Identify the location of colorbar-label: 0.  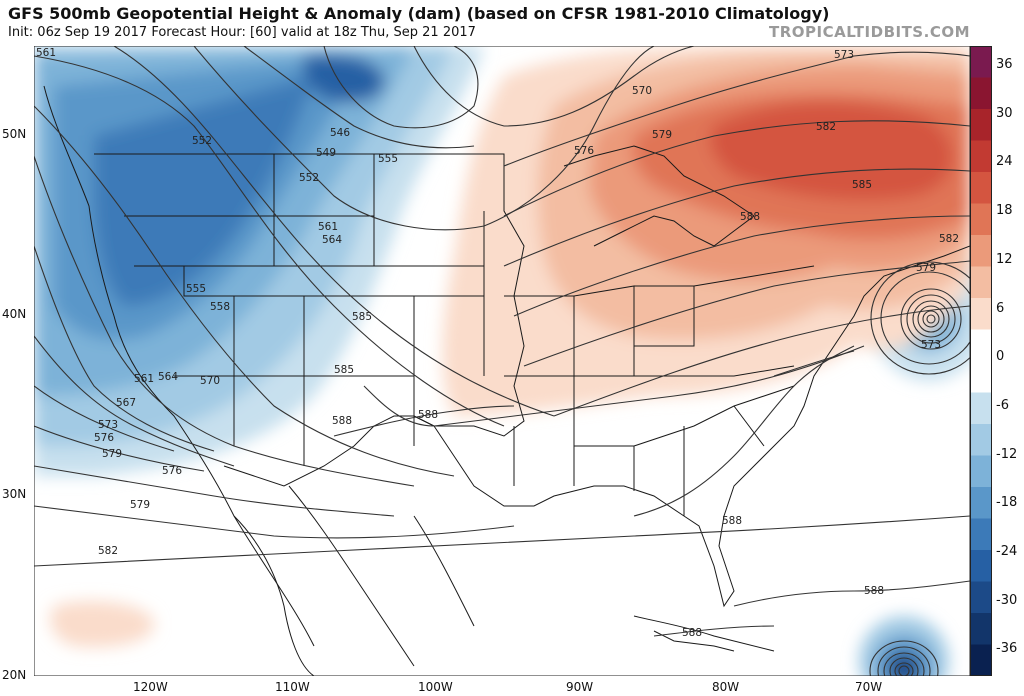
(1000, 357).